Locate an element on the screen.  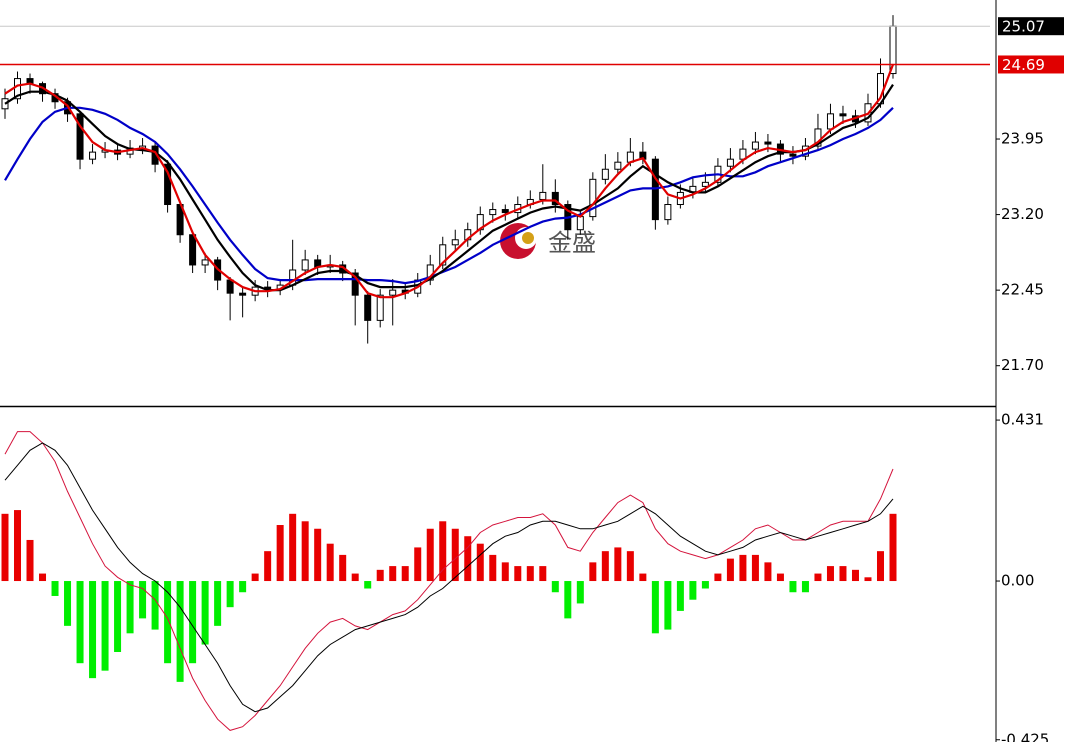
price-label: 24.69 is located at coordinates (1023, 65).